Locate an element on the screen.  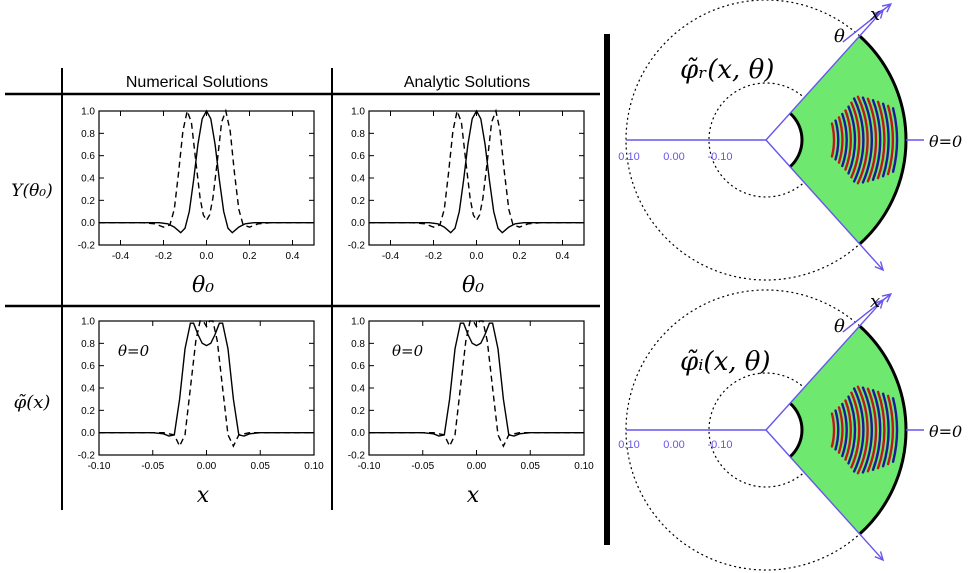
fan-tick-top-0: 0.10 is located at coordinates (628, 157).